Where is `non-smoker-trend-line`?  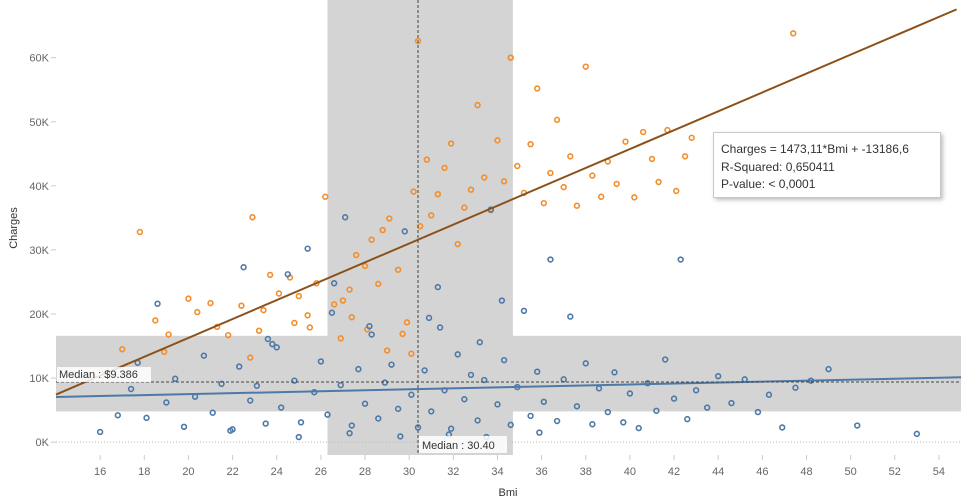 non-smoker-trend-line is located at coordinates (508, 387).